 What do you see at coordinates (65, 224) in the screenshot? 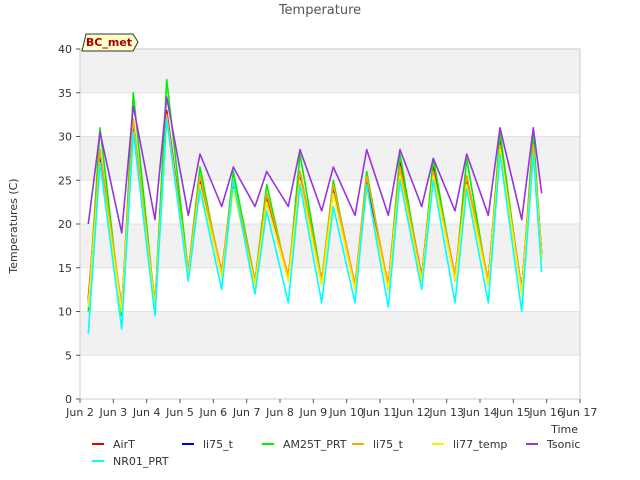
I see `y-tick-label: 20` at bounding box center [65, 224].